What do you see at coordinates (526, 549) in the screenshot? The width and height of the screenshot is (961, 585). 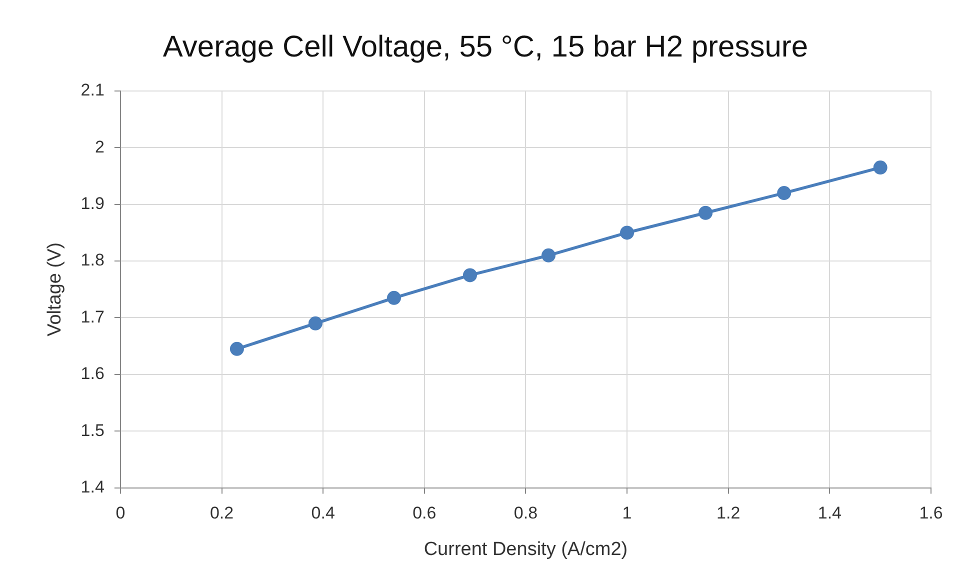 I see `x-axis-title: Current Density (A/cm2)` at bounding box center [526, 549].